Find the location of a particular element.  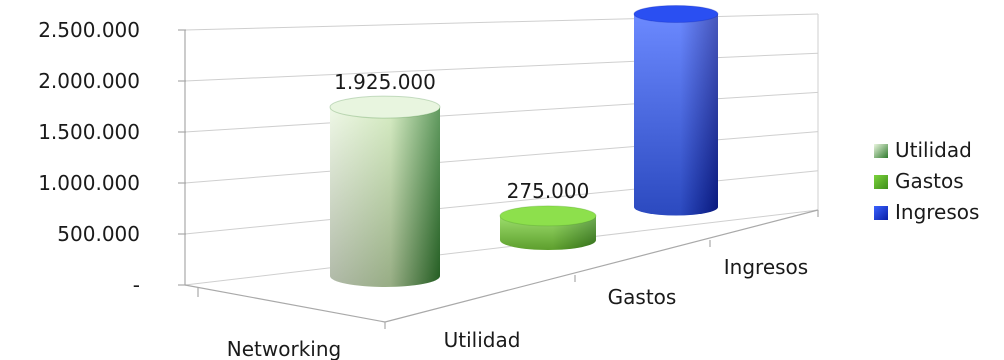

data-label-utilidad: 1.925.000 is located at coordinates (385, 82).